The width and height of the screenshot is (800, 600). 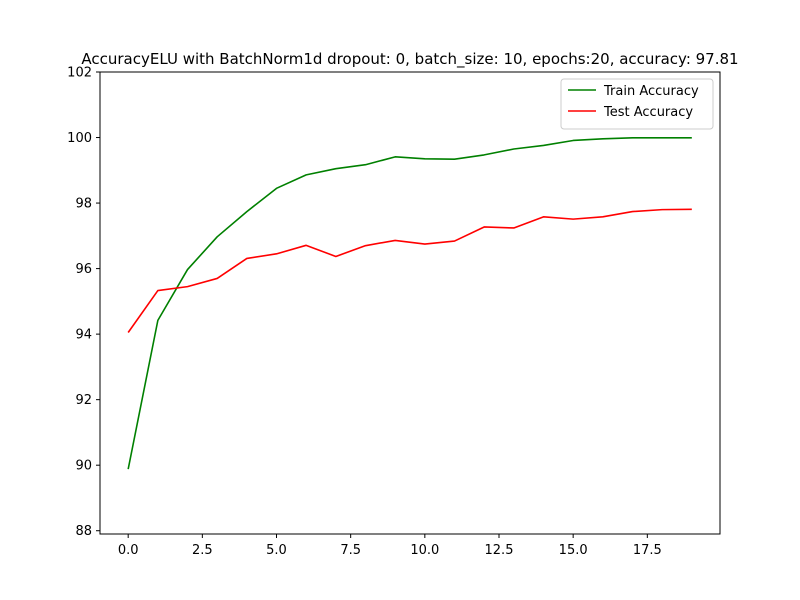 I want to click on x-tick-label: 12.5, so click(x=499, y=550).